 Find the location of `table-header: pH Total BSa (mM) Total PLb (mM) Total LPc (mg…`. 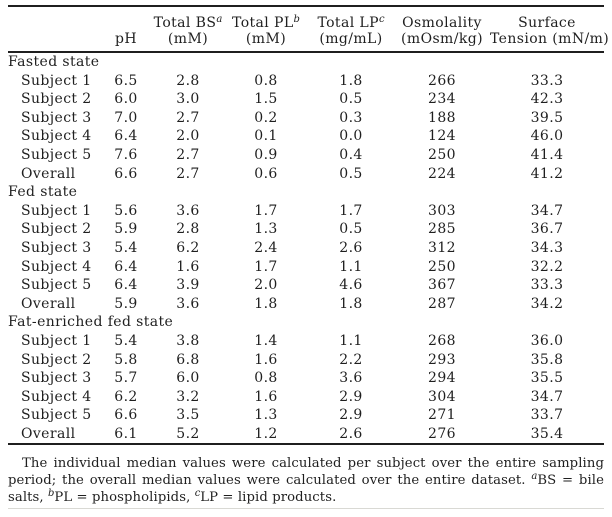

table-header: pH Total BSa (mM) Total PLb (mM) Total LPc (mg… is located at coordinates (309, 29).